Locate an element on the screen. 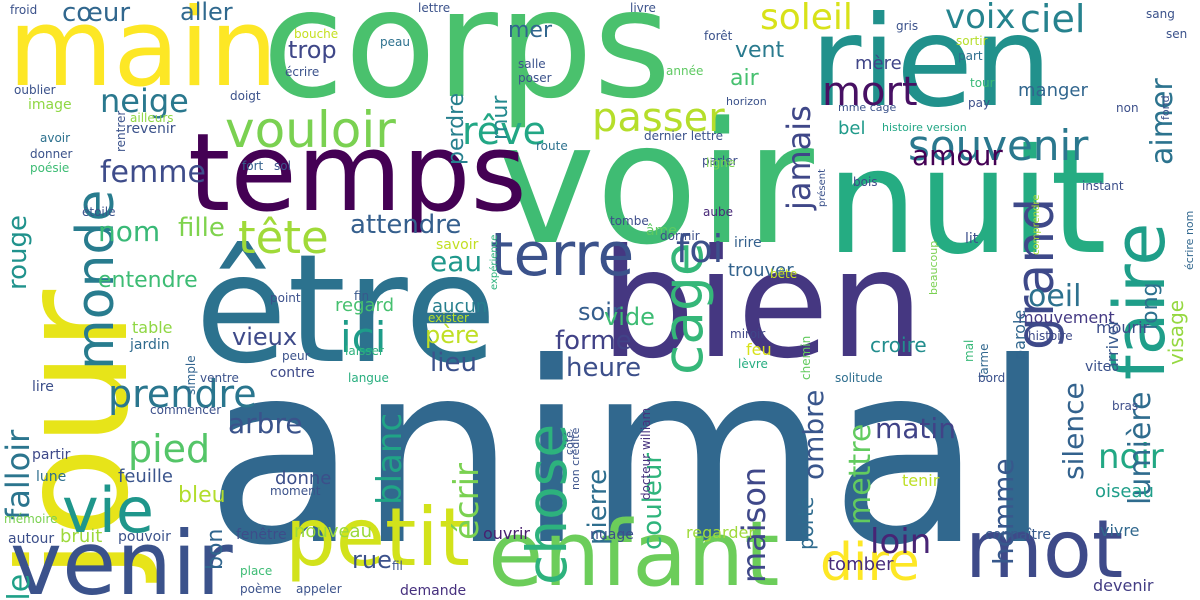  cloud-word: noir is located at coordinates (1131, 457).